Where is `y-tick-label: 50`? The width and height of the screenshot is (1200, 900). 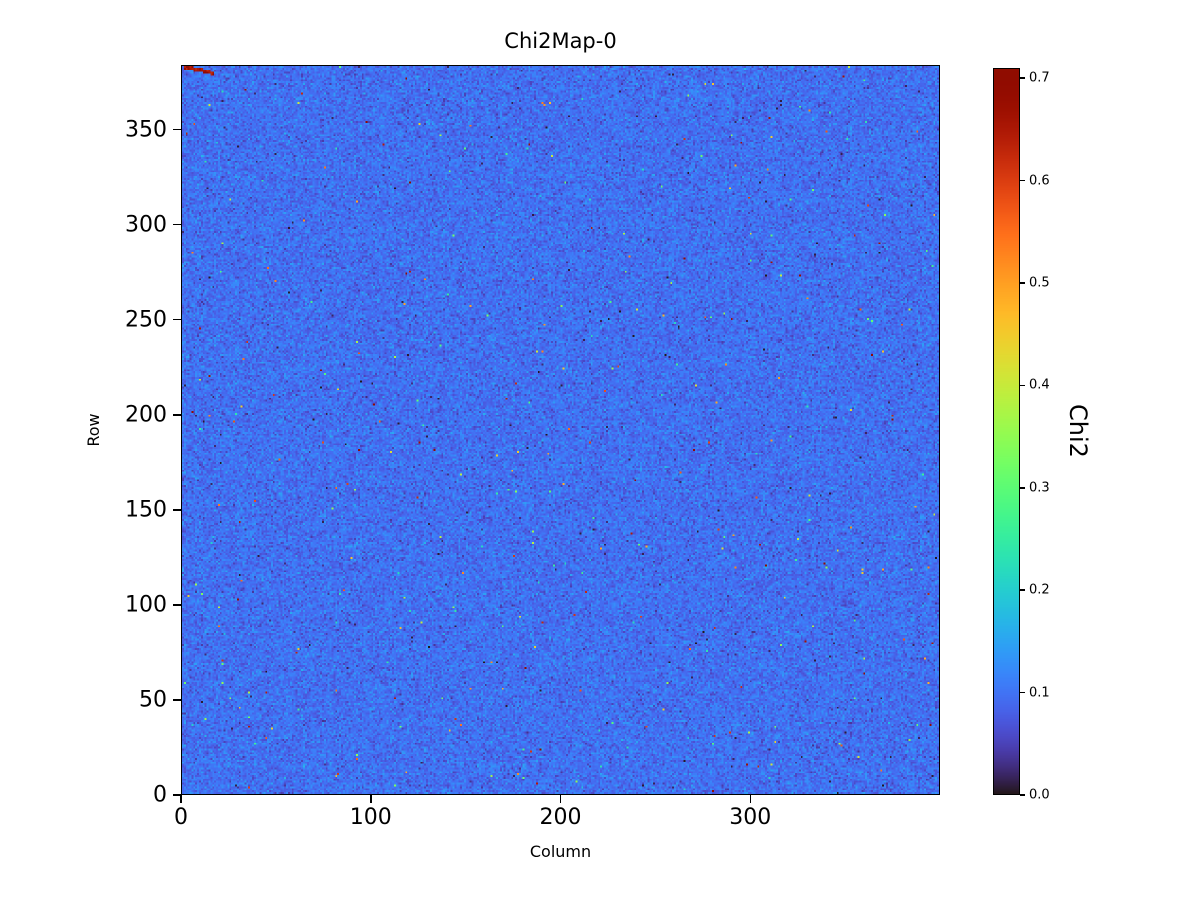 y-tick-label: 50 is located at coordinates (153, 700).